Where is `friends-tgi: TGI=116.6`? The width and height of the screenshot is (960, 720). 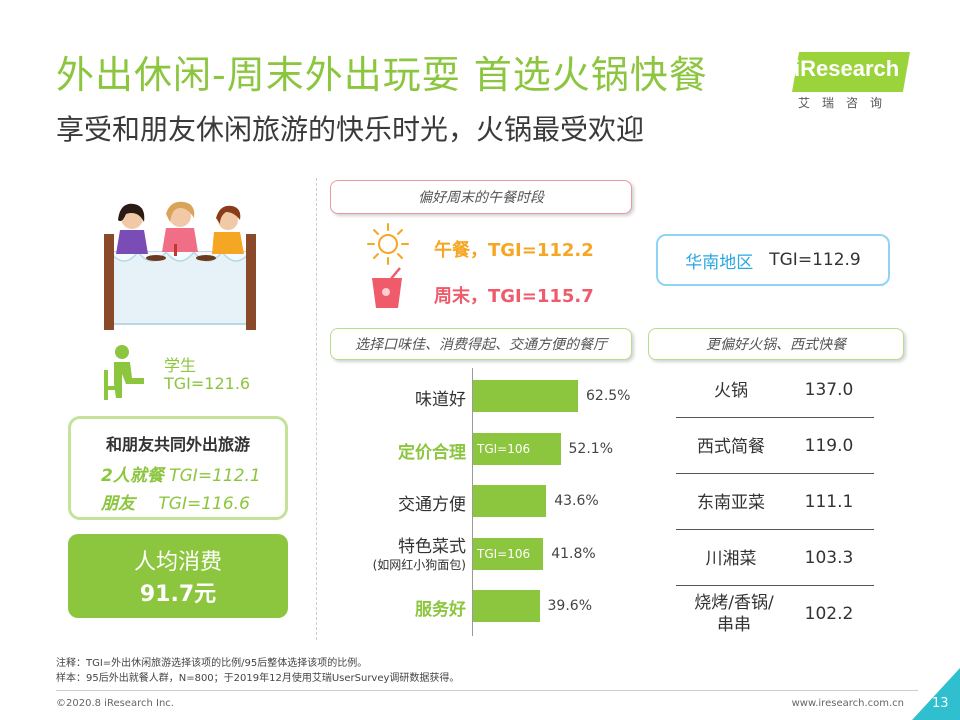
friends-tgi: TGI=116.6 is located at coordinates (204, 504).